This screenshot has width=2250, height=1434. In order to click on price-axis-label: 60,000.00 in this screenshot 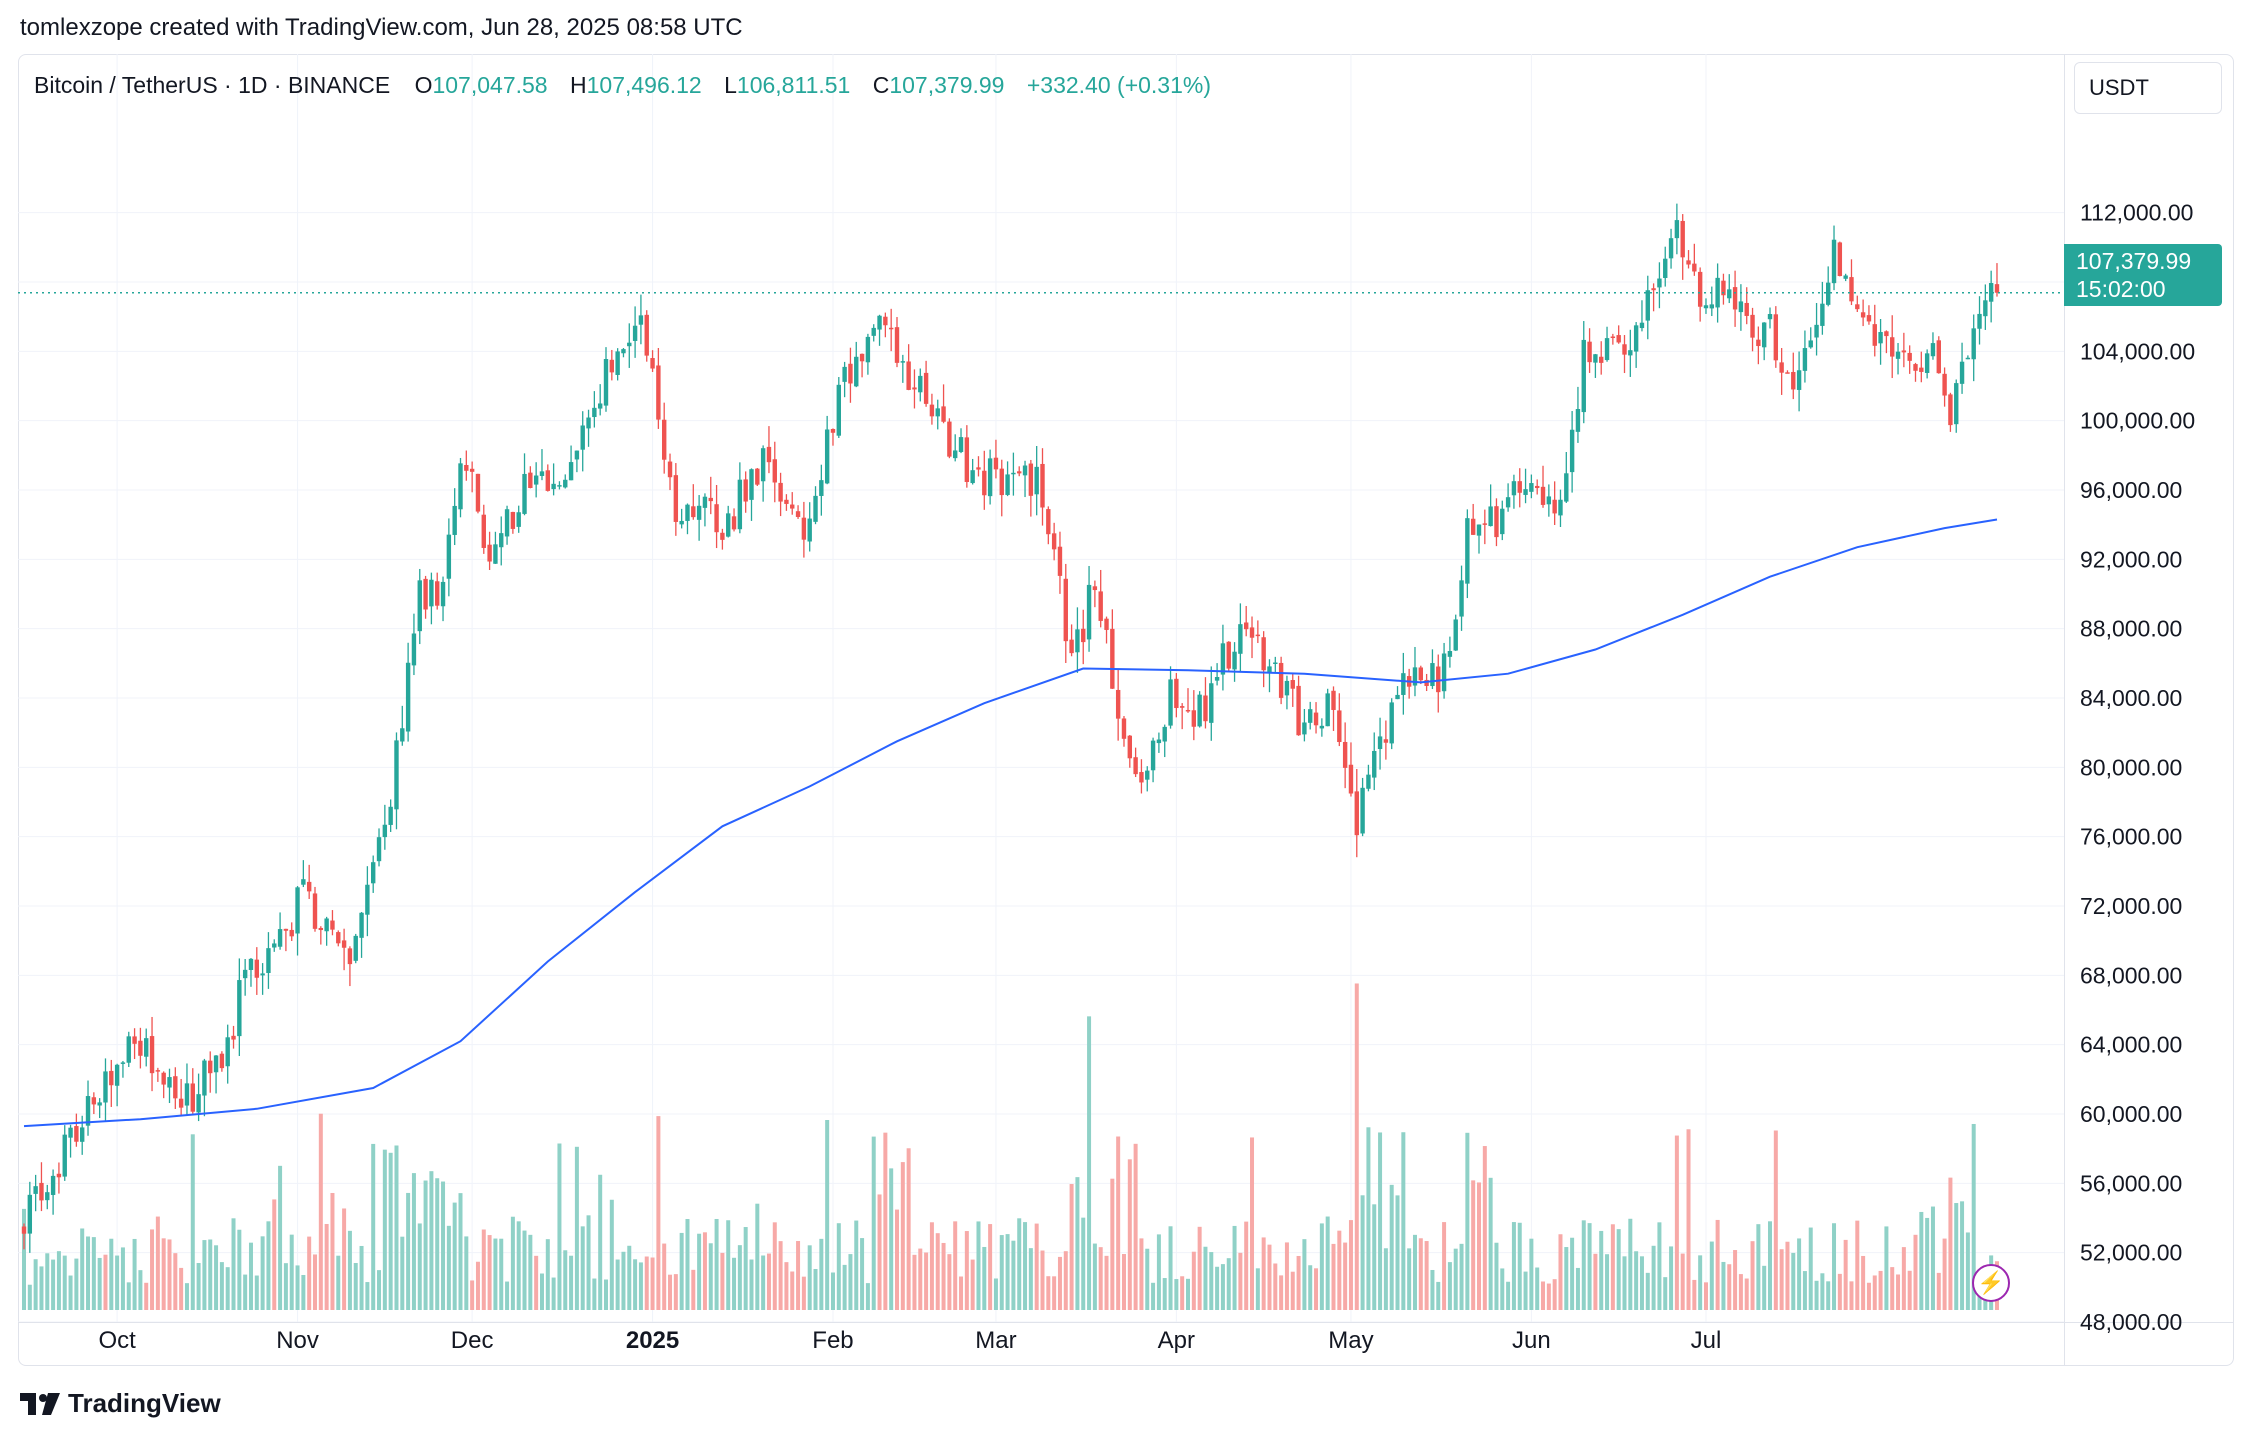, I will do `click(2131, 1114)`.